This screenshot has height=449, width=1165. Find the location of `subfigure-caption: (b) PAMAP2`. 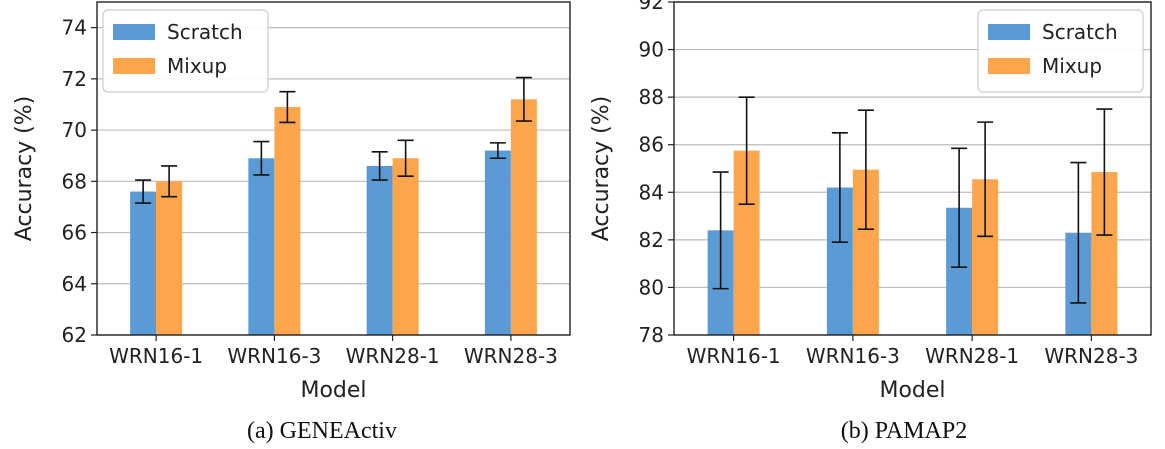

subfigure-caption: (b) PAMAP2 is located at coordinates (904, 431).